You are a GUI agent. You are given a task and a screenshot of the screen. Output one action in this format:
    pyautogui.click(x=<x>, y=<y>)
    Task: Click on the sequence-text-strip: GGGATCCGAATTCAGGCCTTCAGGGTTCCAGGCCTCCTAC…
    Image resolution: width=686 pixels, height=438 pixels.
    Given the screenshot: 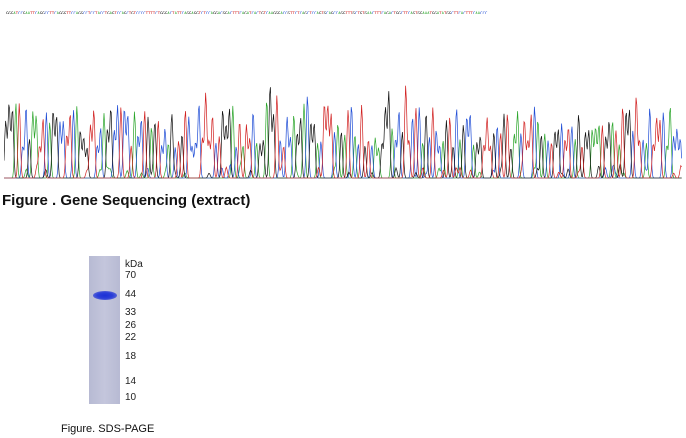 What is the action you would take?
    pyautogui.click(x=344, y=8)
    